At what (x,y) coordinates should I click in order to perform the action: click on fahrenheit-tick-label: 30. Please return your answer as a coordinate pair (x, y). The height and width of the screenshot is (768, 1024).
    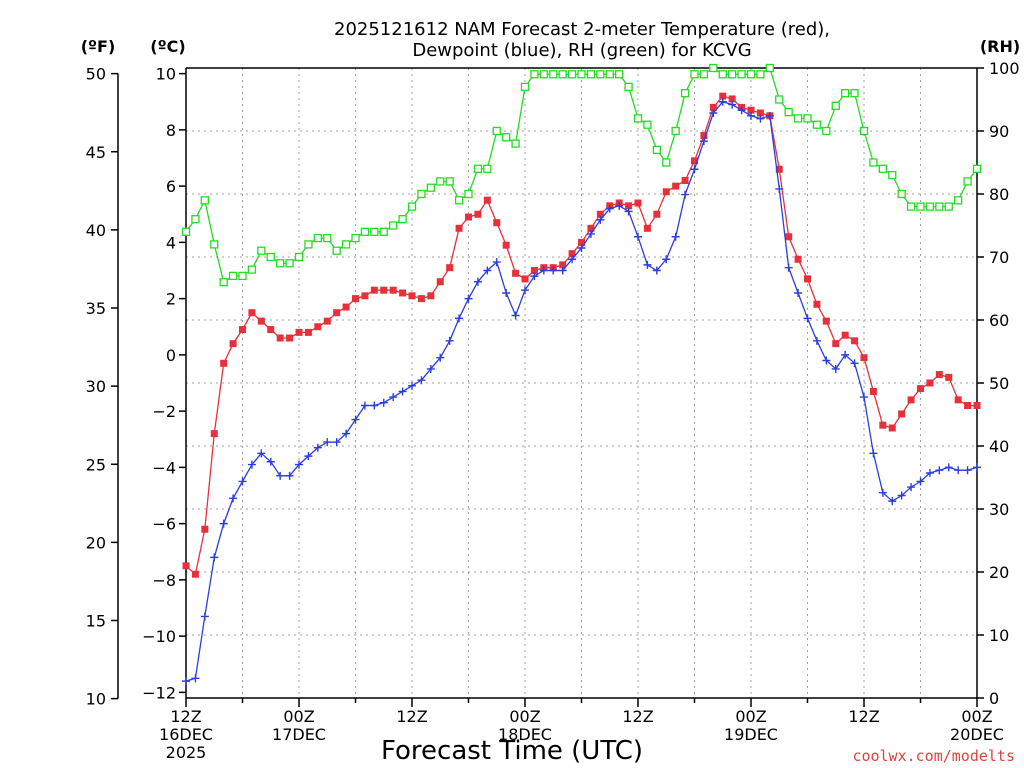
    Looking at the image, I should click on (96, 386).